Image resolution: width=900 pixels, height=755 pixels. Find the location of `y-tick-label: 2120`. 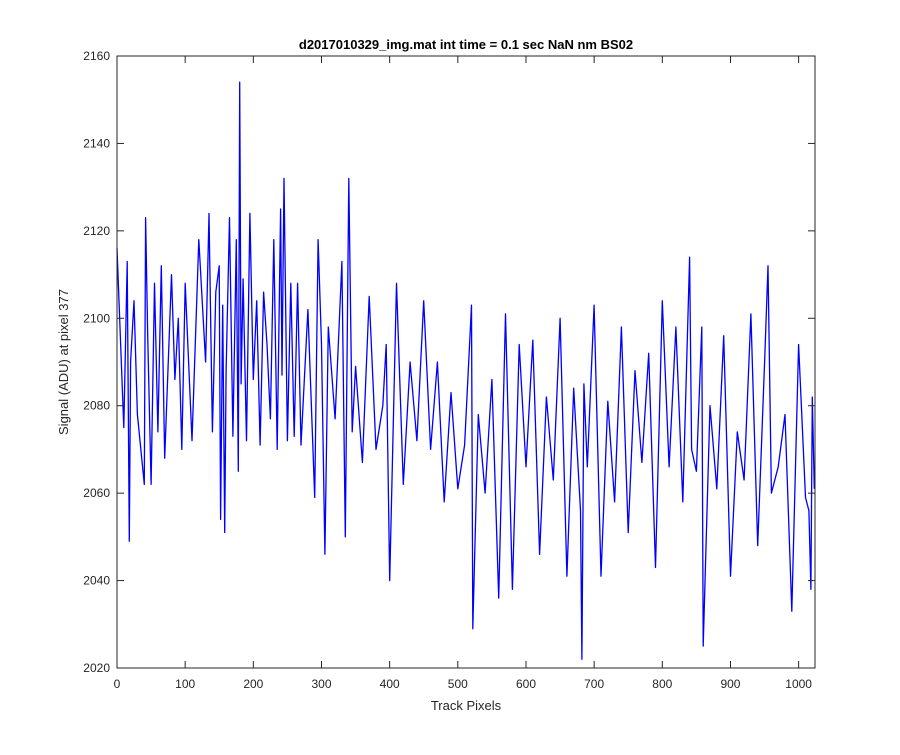

y-tick-label: 2120 is located at coordinates (96, 231).